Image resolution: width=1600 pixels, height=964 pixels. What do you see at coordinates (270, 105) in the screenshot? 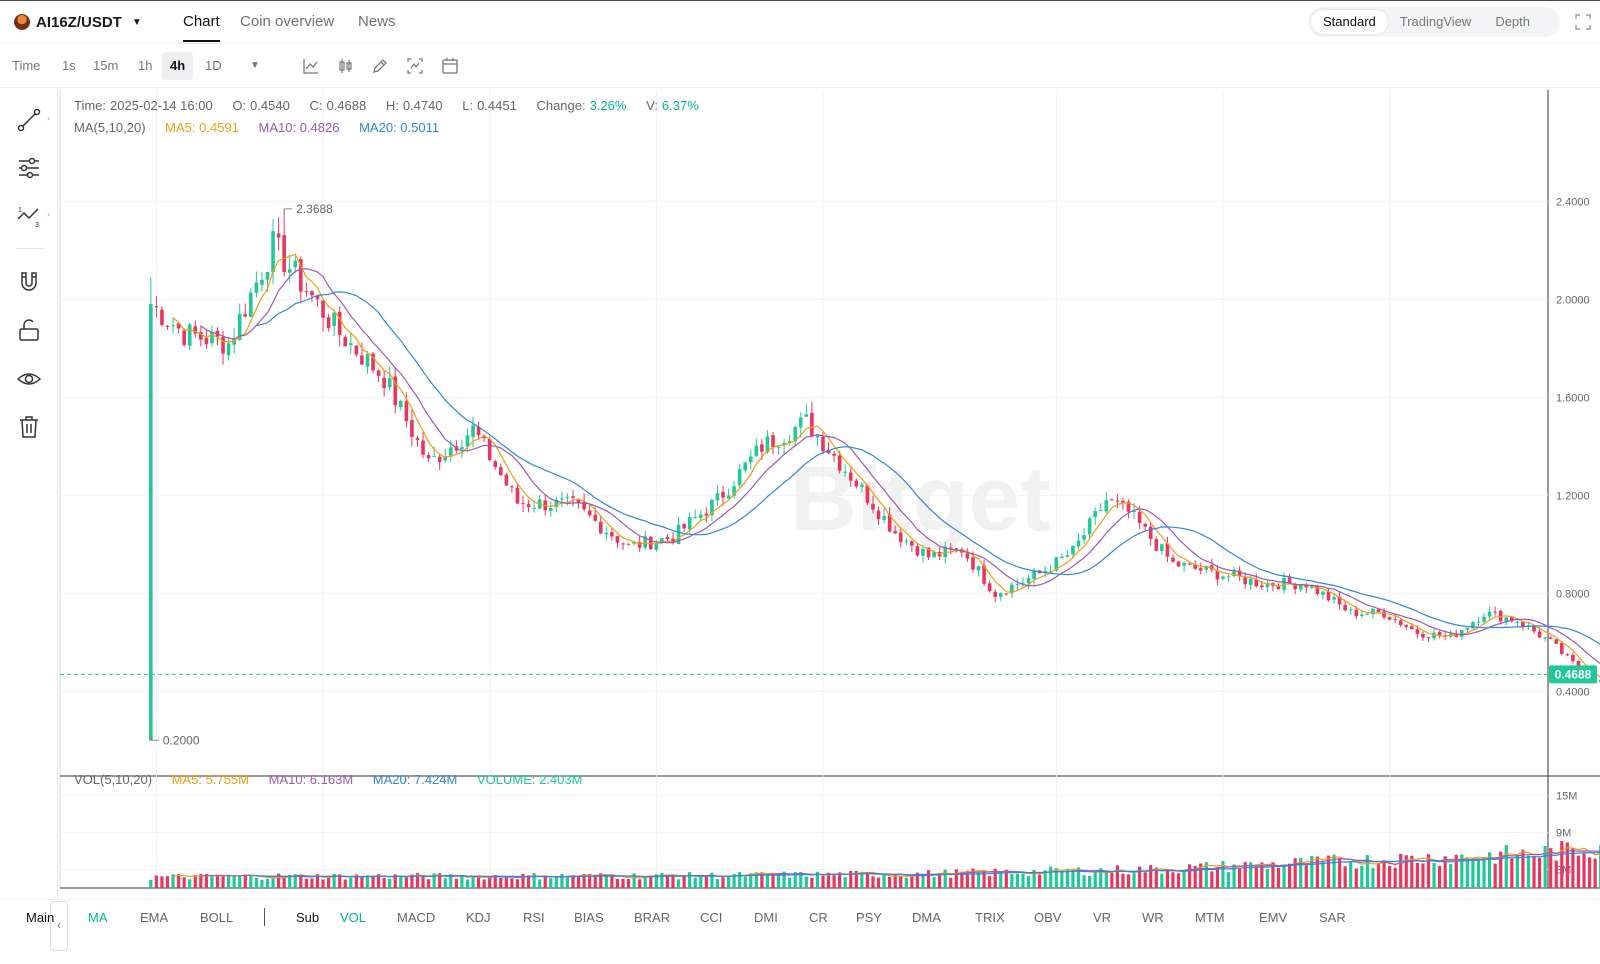
I see `open-value: 0.4540` at bounding box center [270, 105].